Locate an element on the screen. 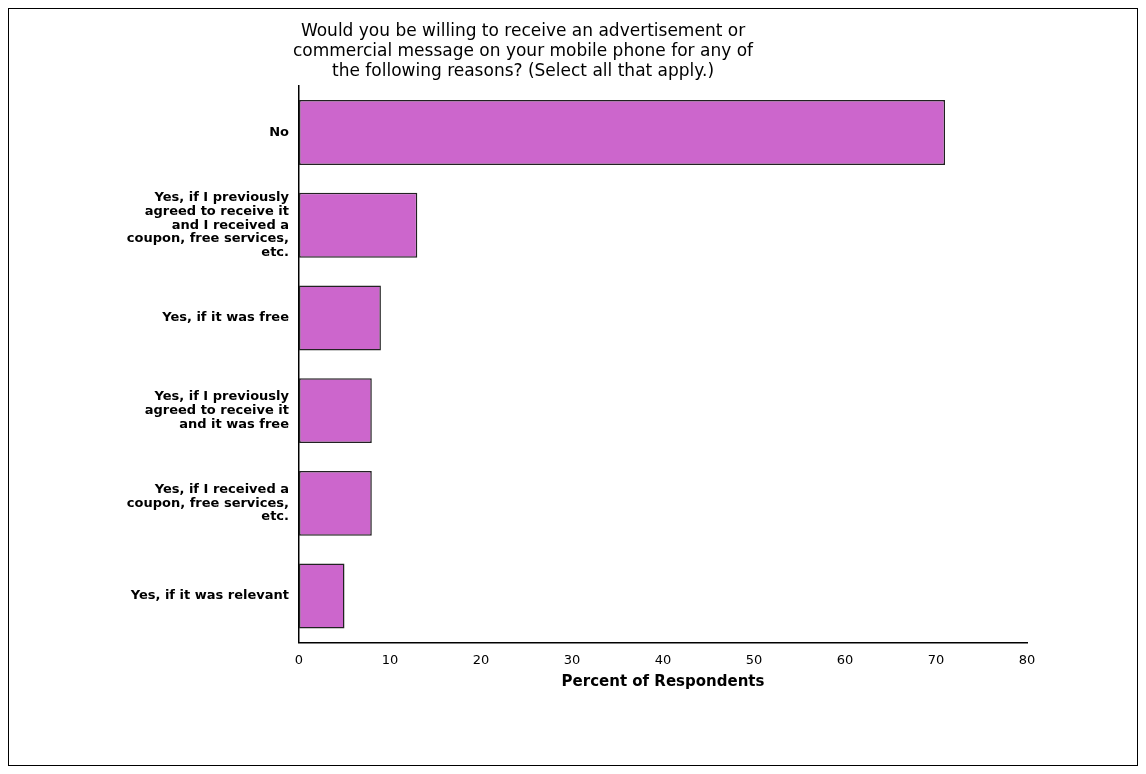 This screenshot has width=1146, height=774. x-tick-label: 50 is located at coordinates (754, 659).